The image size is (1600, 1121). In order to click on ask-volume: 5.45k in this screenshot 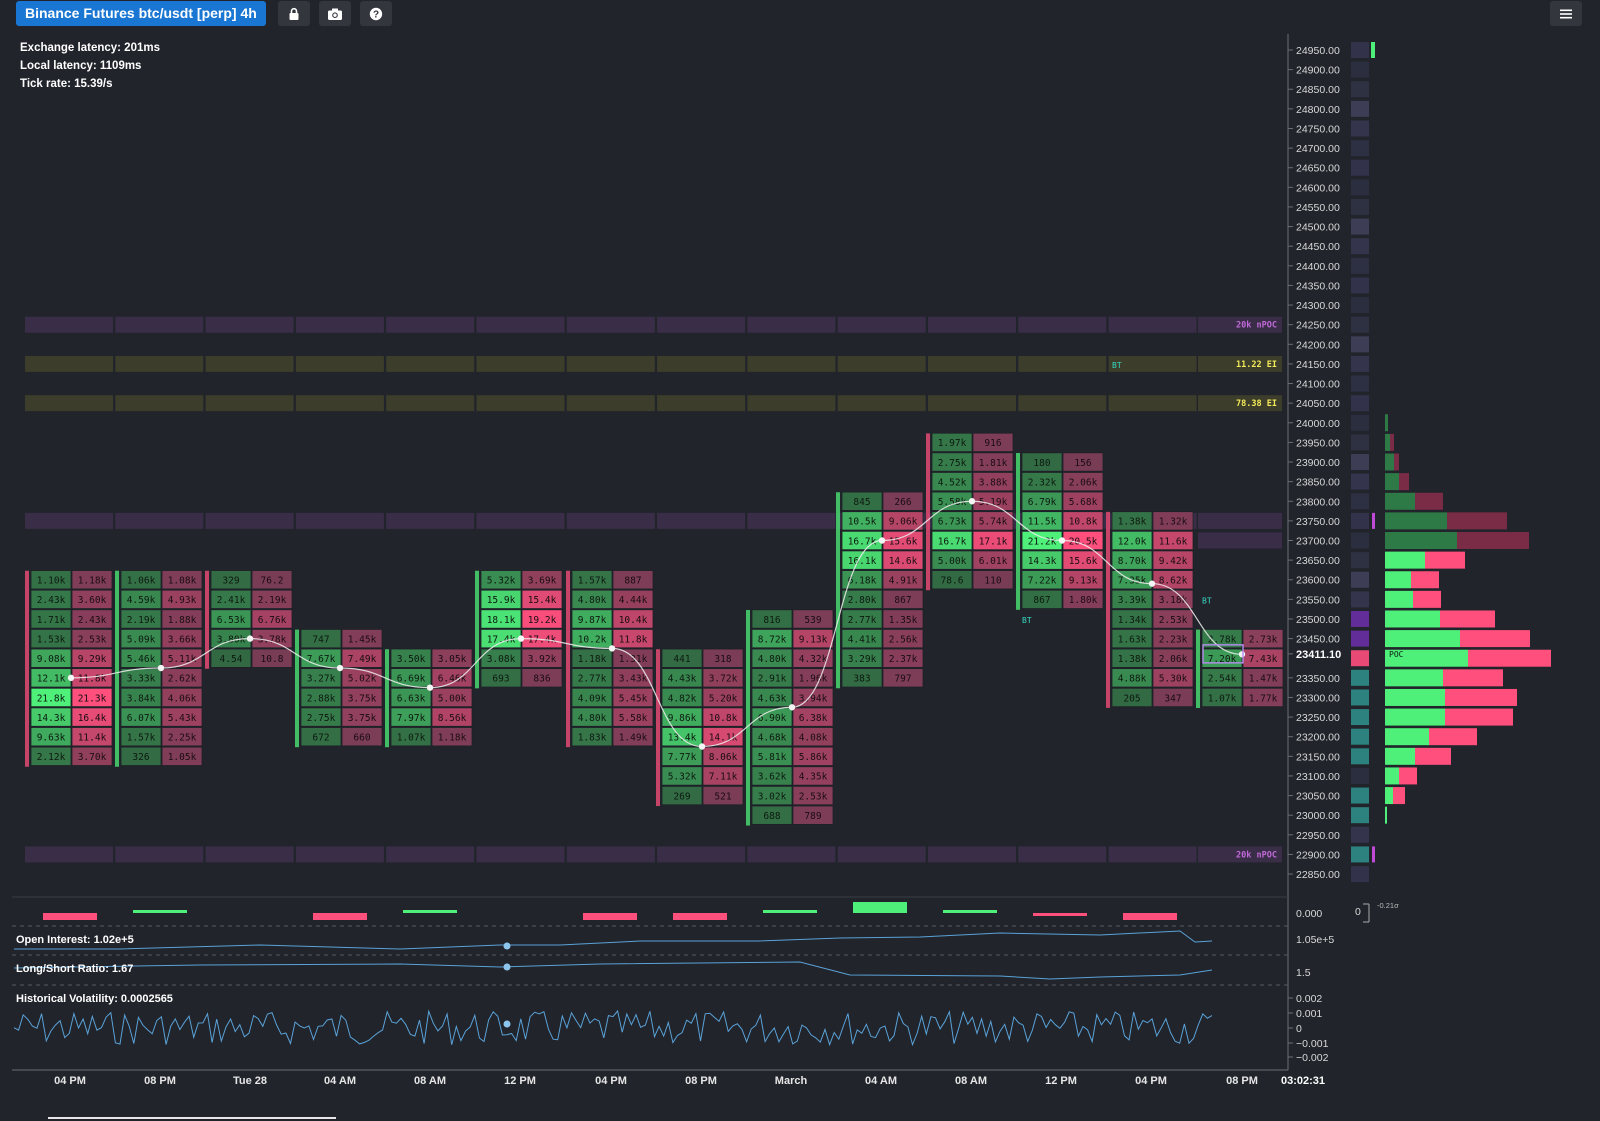, I will do `click(633, 698)`.